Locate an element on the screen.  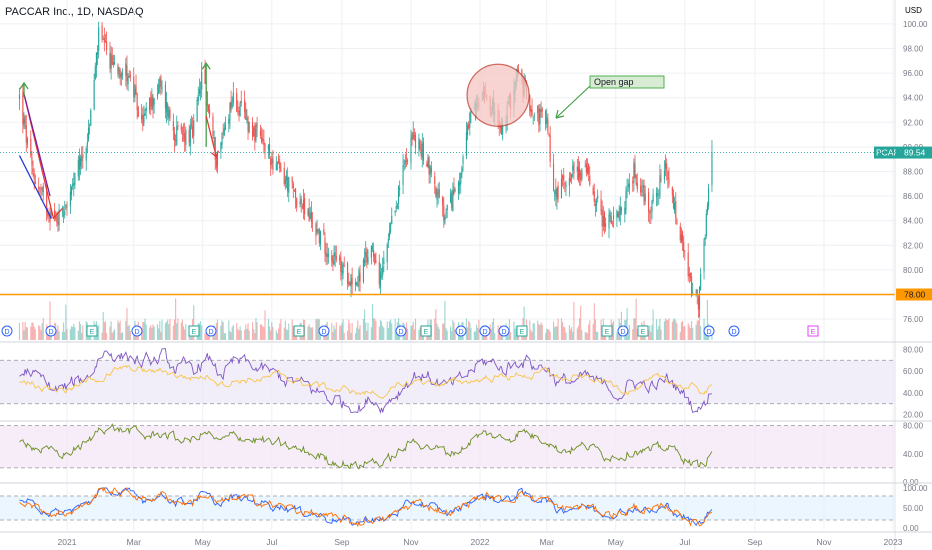
purple-trend-line is located at coordinates (37, 145).